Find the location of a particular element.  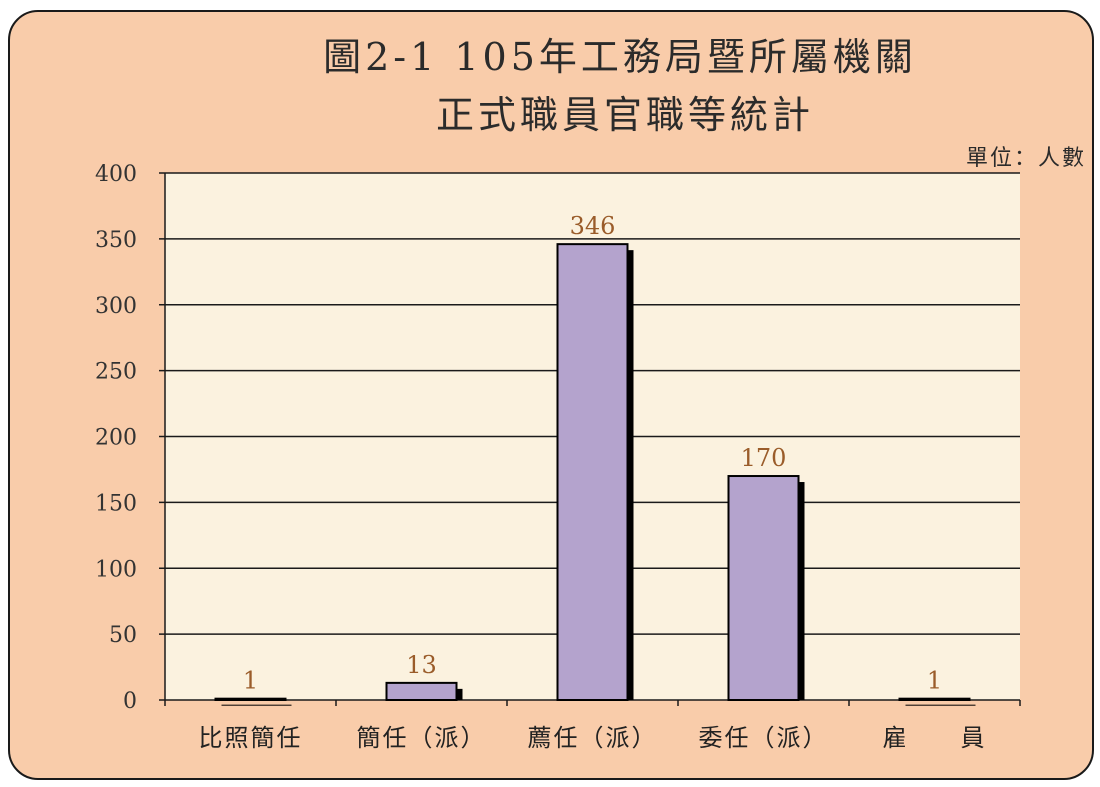

x-category-label: 委任（派） is located at coordinates (764, 738).